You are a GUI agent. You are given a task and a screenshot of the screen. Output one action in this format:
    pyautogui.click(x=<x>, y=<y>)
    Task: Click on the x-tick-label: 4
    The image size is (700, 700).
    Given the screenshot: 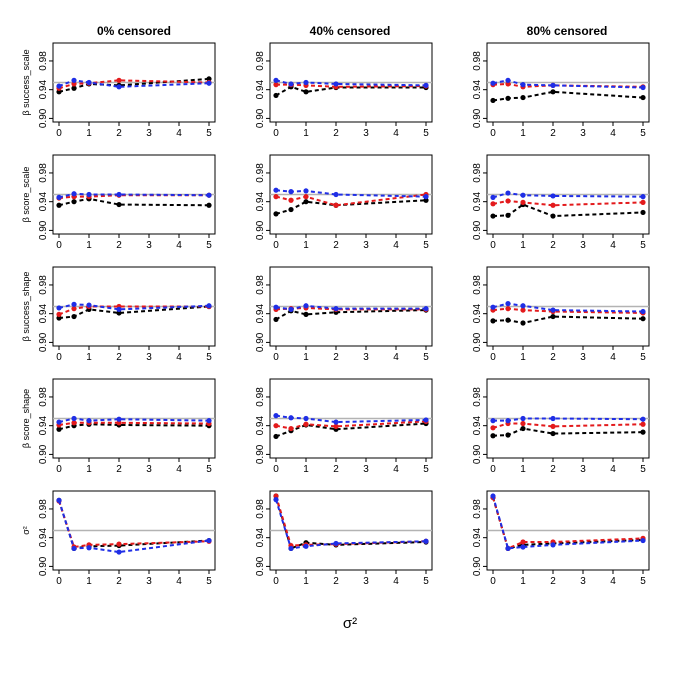 What is the action you would take?
    pyautogui.click(x=396, y=581)
    